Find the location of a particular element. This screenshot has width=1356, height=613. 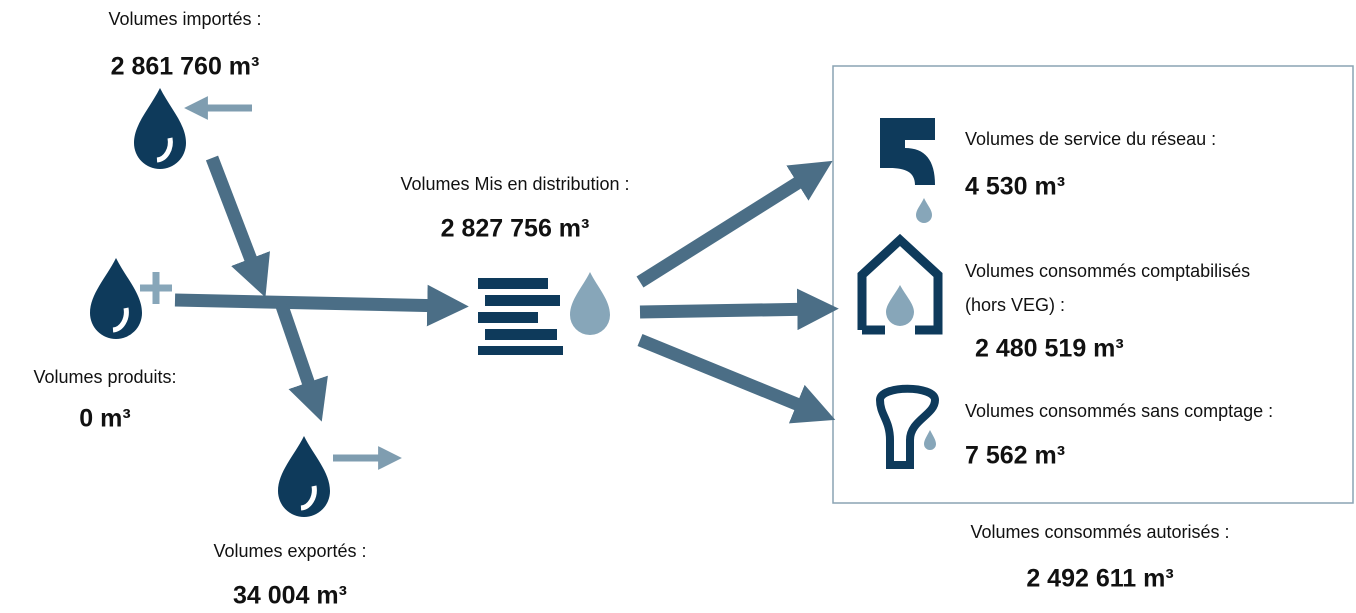

label: Volumes consommés comptabilisés is located at coordinates (1107, 271).